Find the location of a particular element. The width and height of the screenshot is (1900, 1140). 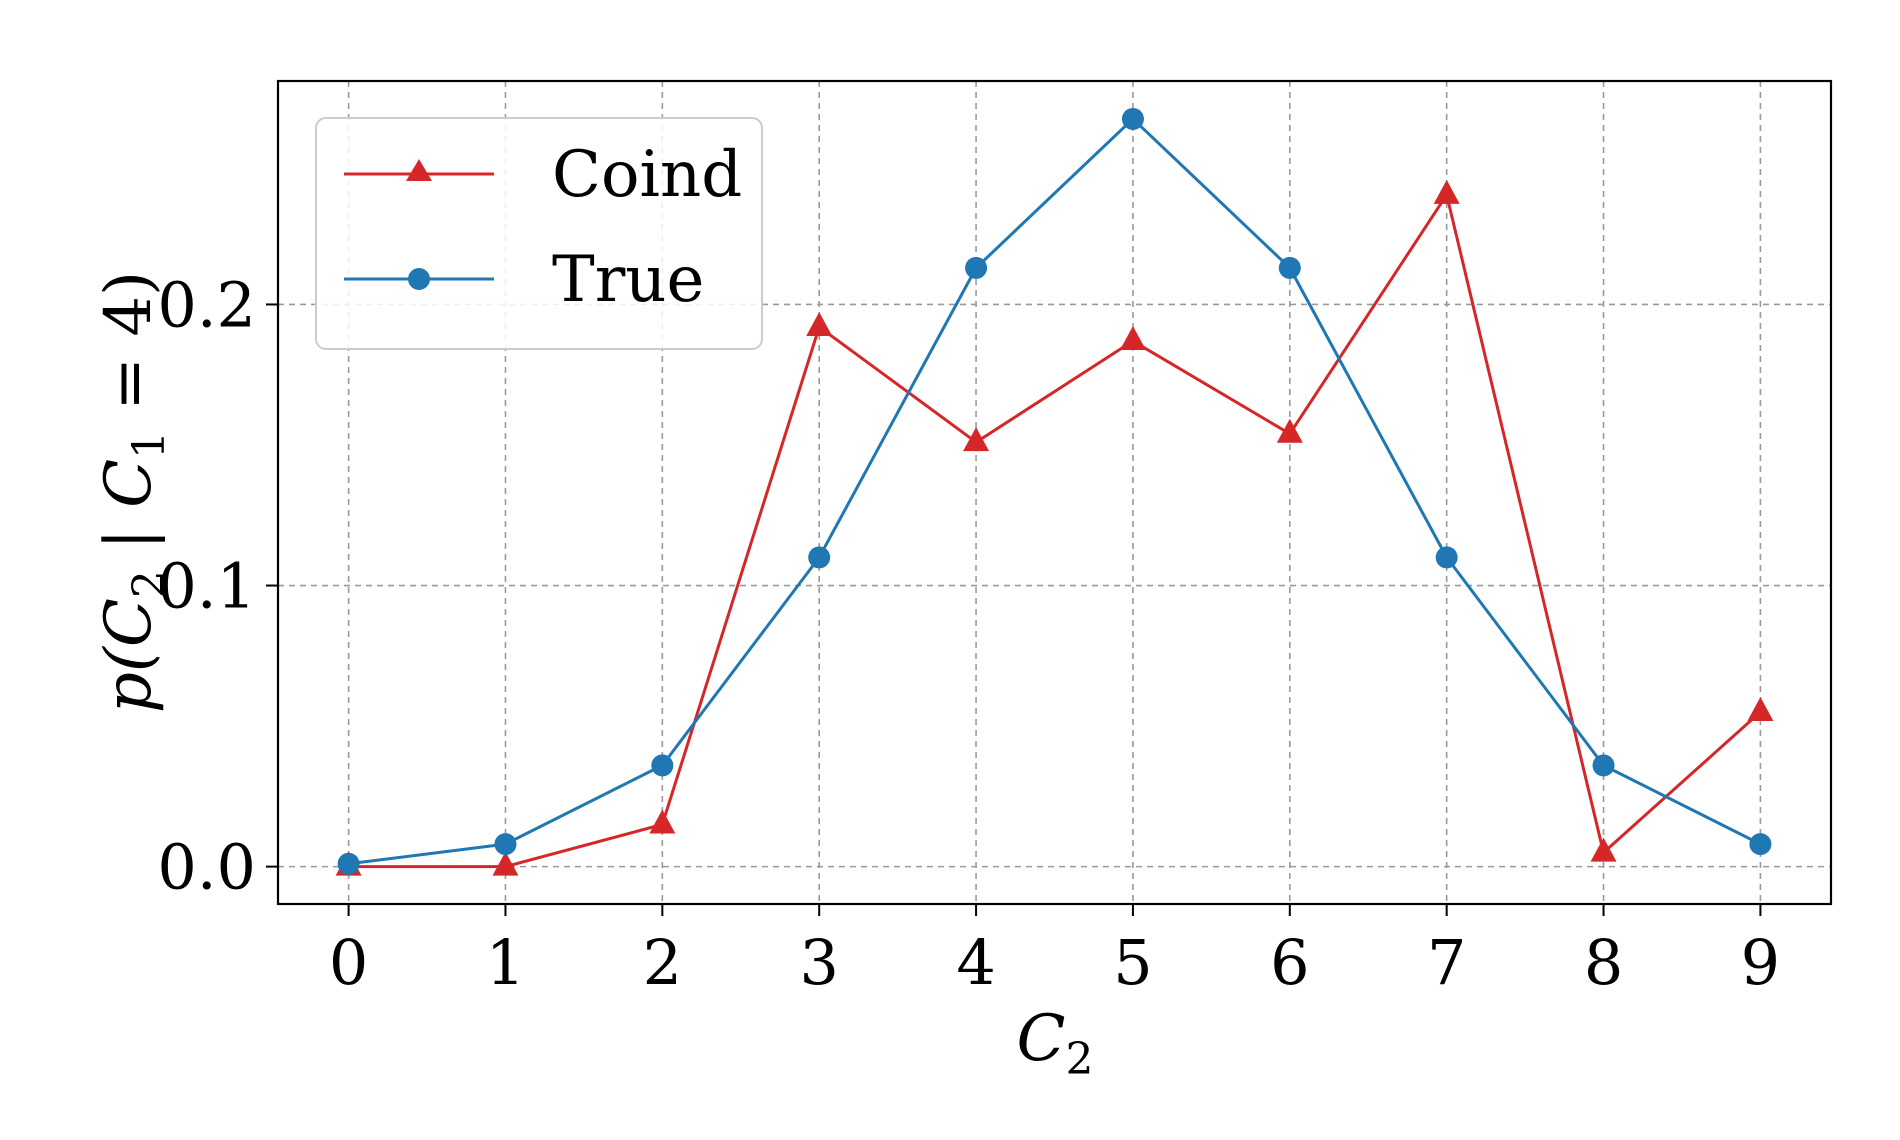

x-tick-label: 6 is located at coordinates (1289, 962).